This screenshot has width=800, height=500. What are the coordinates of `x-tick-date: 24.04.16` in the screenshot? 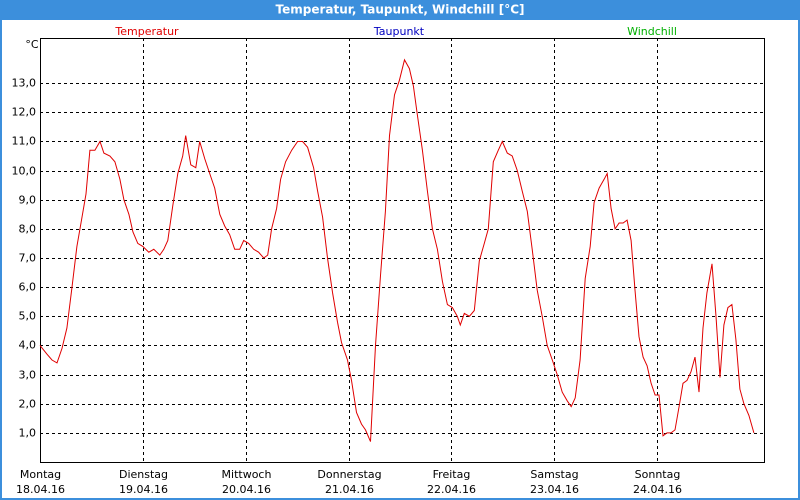 It's located at (657, 489).